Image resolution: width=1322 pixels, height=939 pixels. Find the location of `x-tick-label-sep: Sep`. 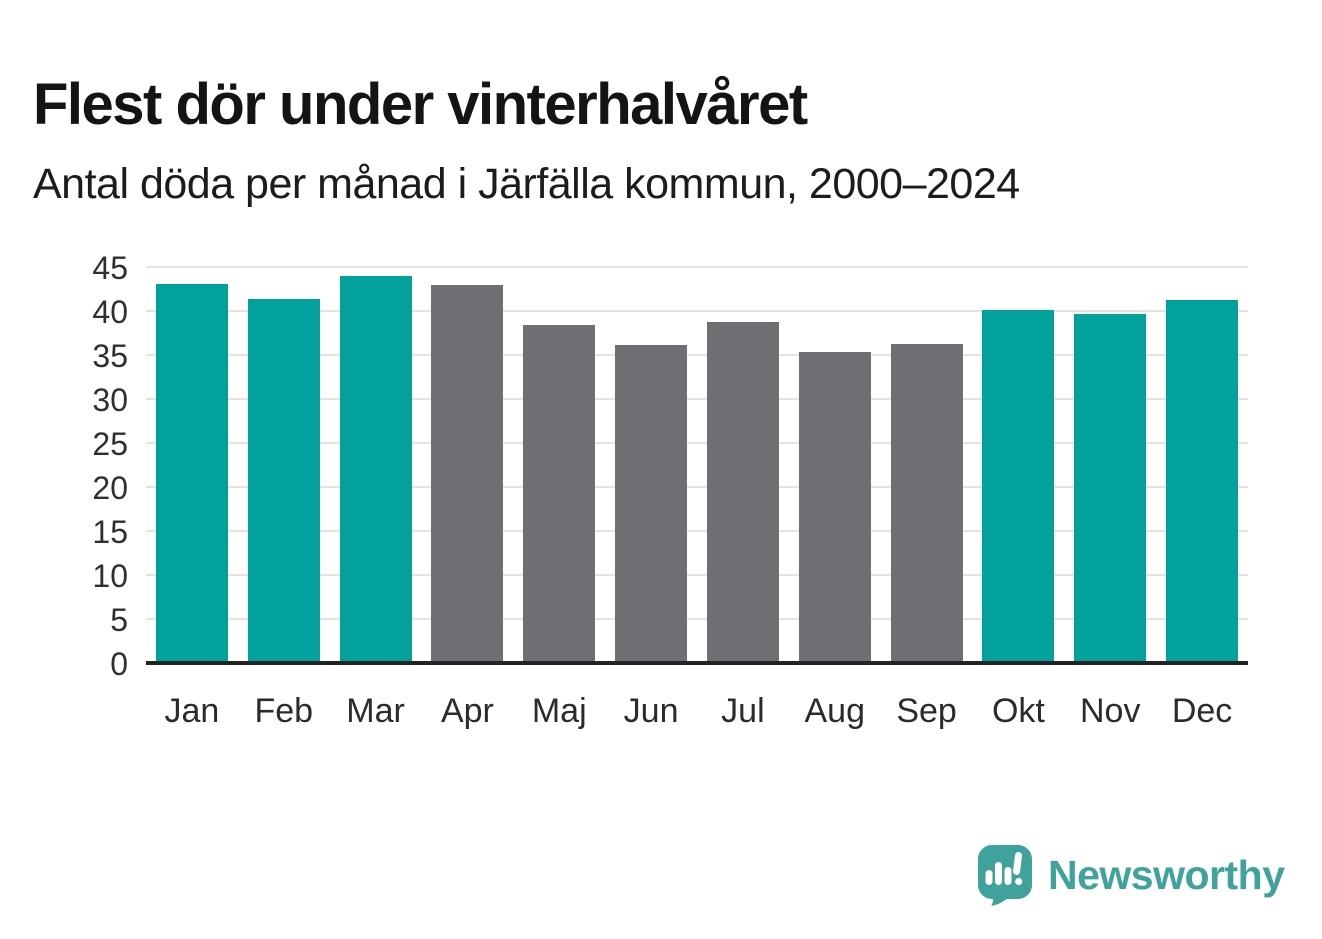

x-tick-label-sep: Sep is located at coordinates (926, 711).